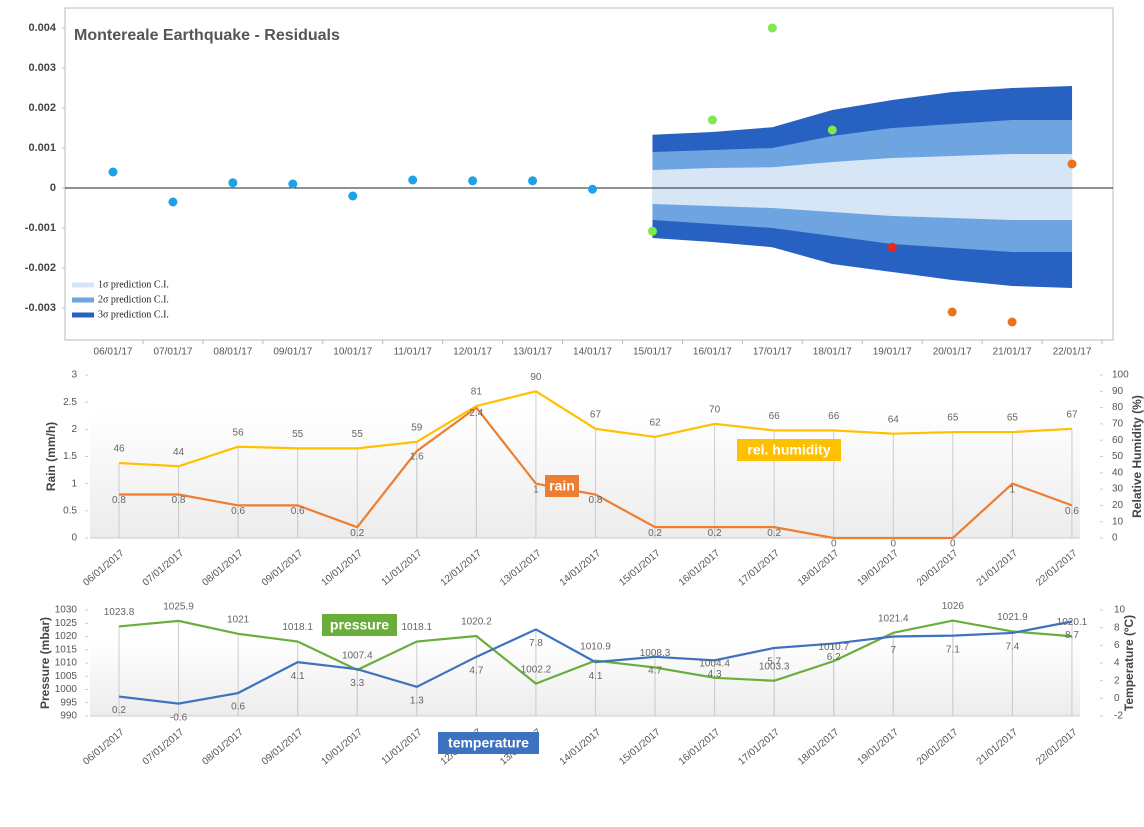 The width and height of the screenshot is (1144, 827). What do you see at coordinates (70, 402) in the screenshot?
I see `y-tick-label: 2.5` at bounding box center [70, 402].